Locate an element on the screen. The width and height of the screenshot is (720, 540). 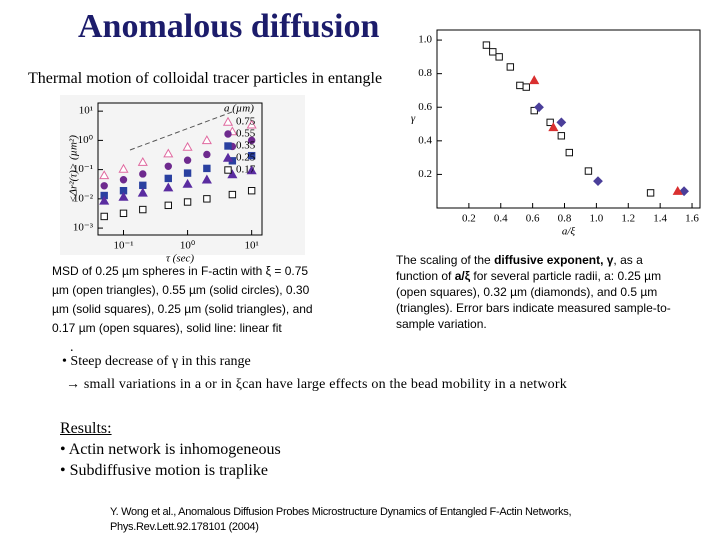
x-tick-label: 1.0 is located at coordinates (597, 219).